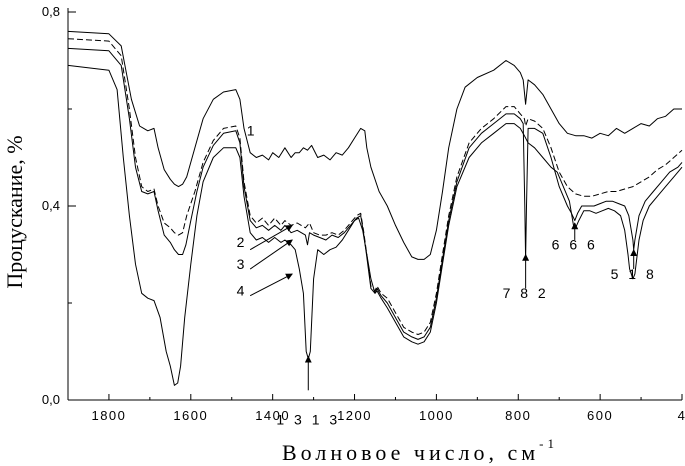 Image resolution: width=685 pixels, height=466 pixels. Describe the element at coordinates (242, 264) in the screenshot. I see `curve-label-3: 3` at that location.